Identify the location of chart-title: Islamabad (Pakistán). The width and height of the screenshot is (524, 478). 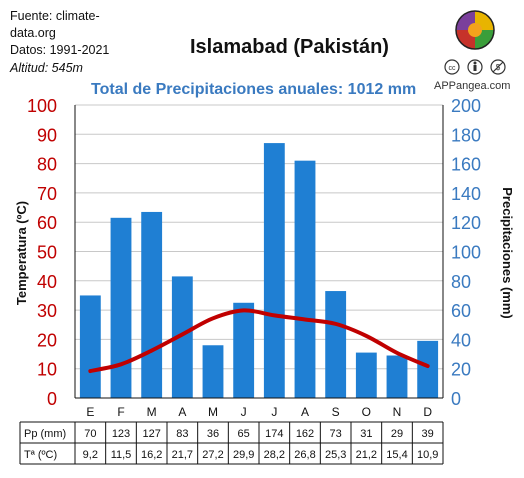
(289, 47).